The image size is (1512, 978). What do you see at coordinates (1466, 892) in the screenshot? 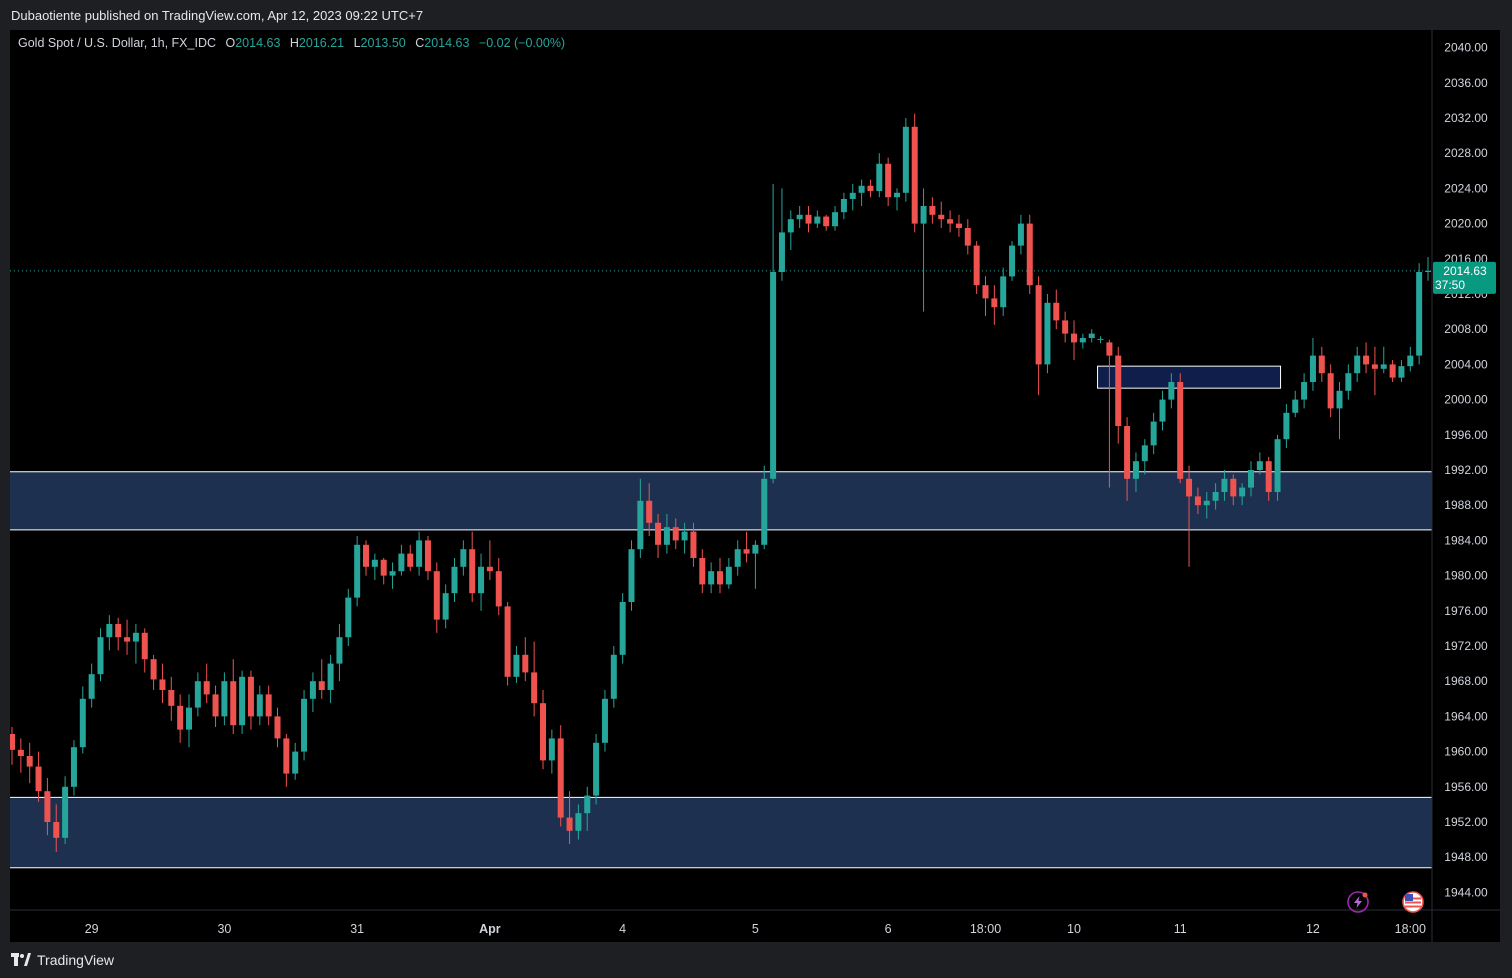
I see `y-tick-label: 1944.00` at bounding box center [1466, 892].